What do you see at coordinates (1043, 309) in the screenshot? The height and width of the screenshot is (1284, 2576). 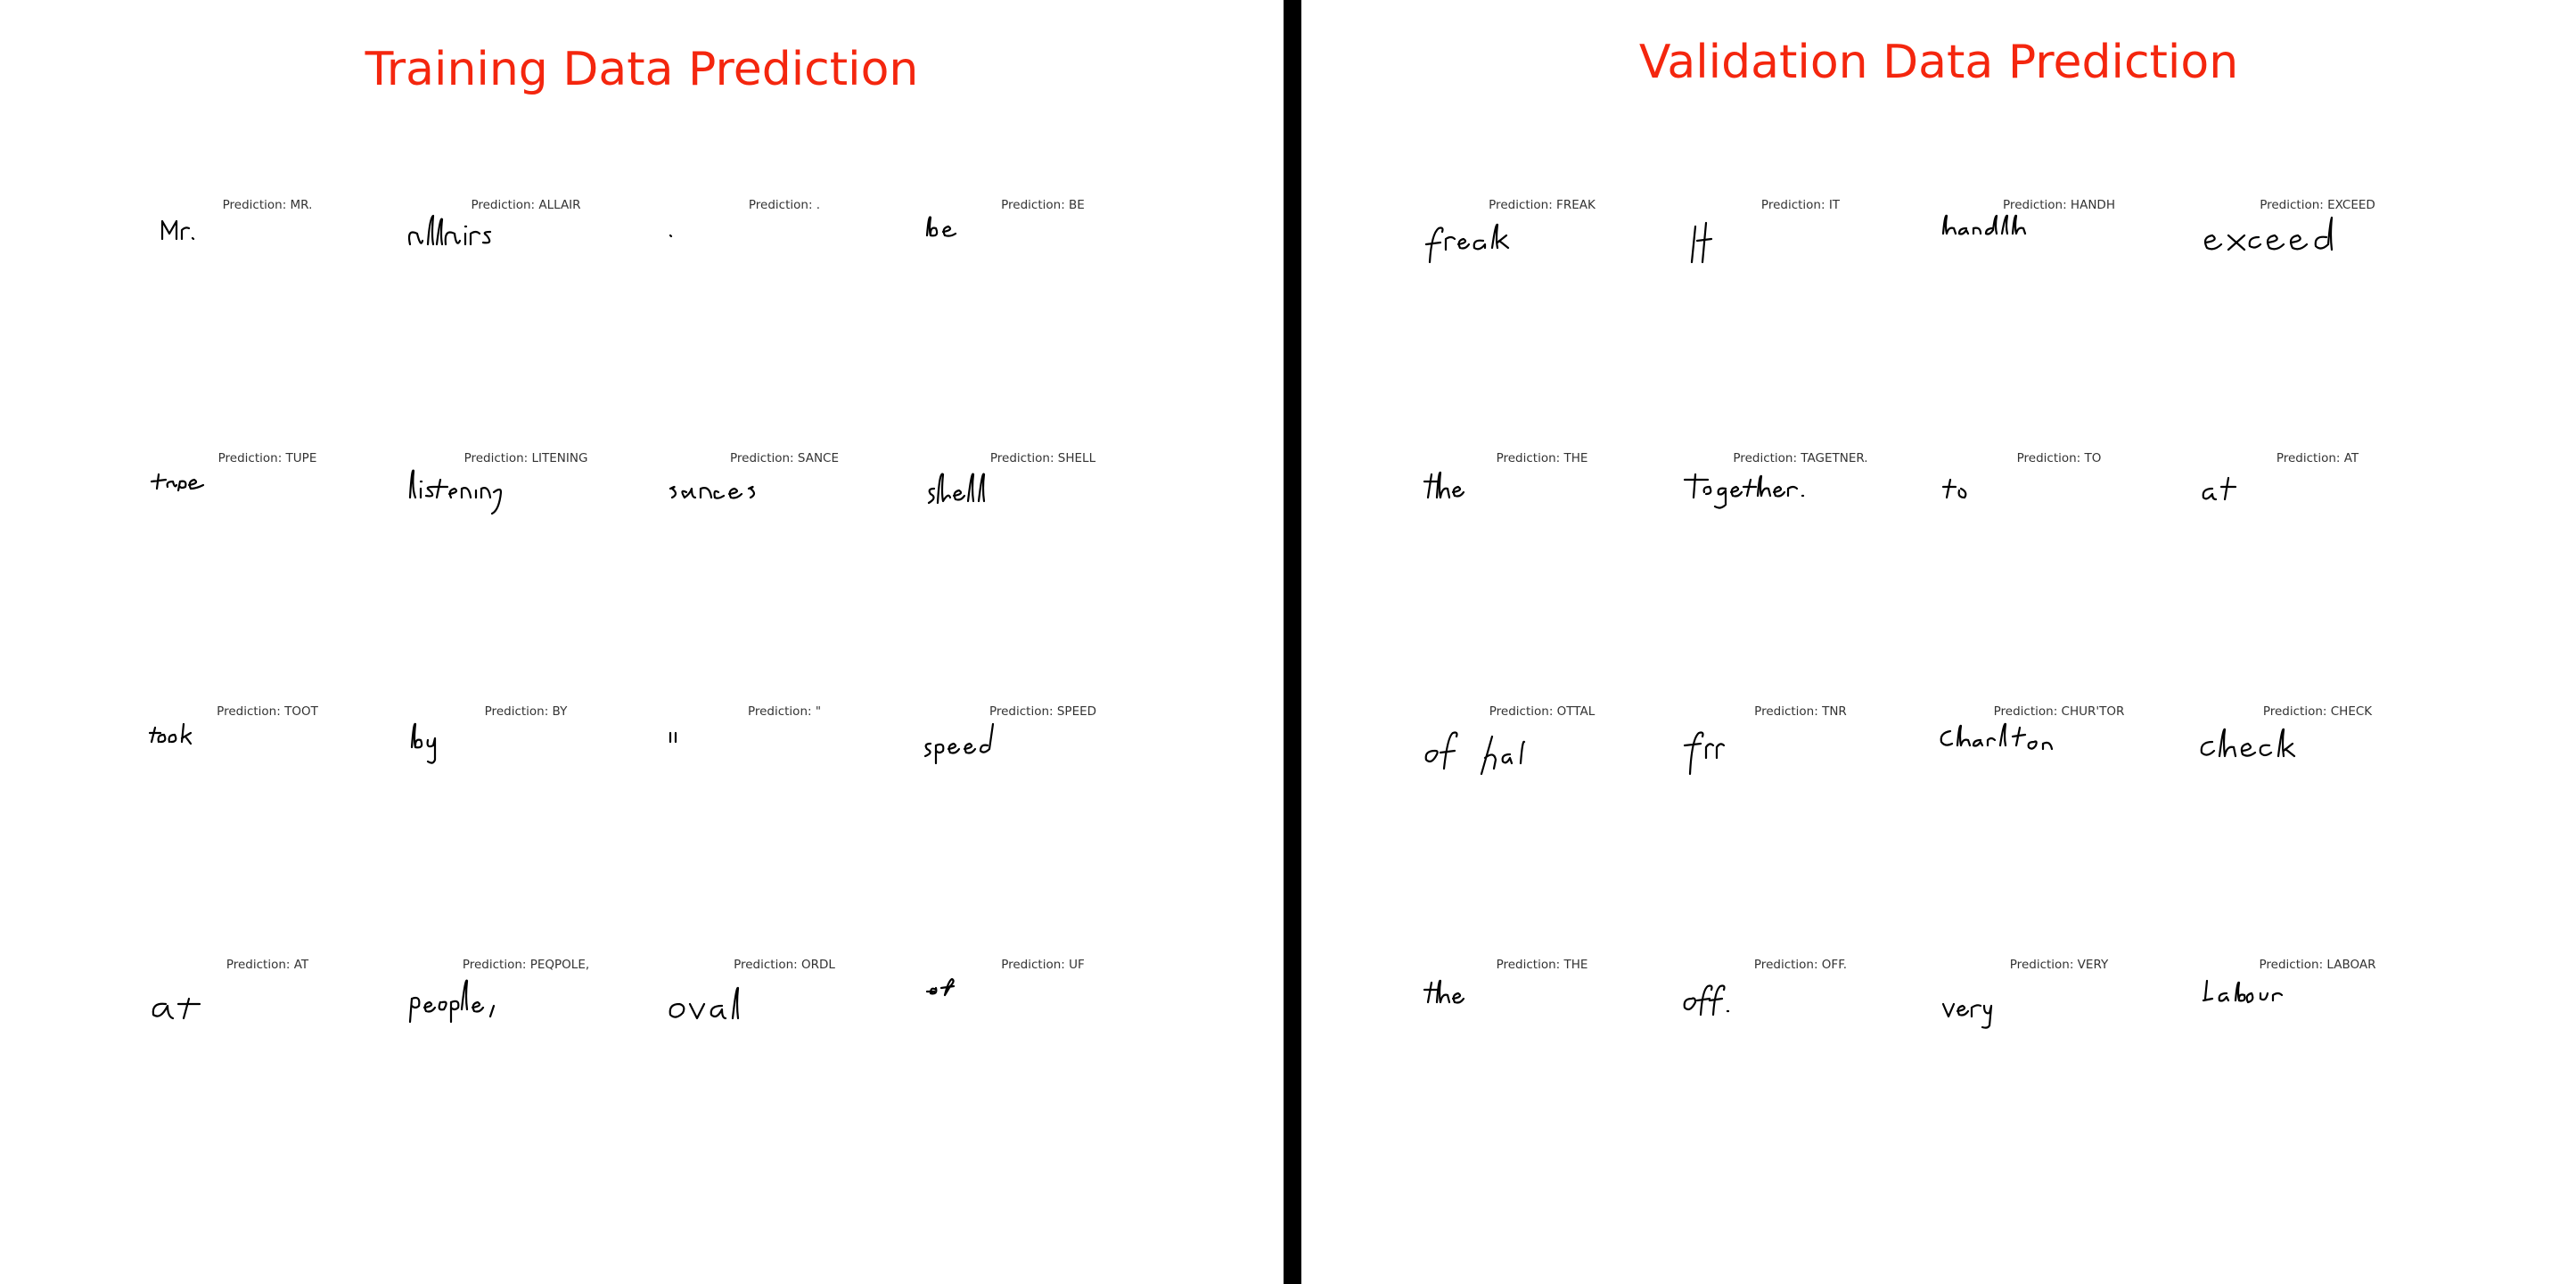 I see `prediction-cell: Prediction: BE` at bounding box center [1043, 309].